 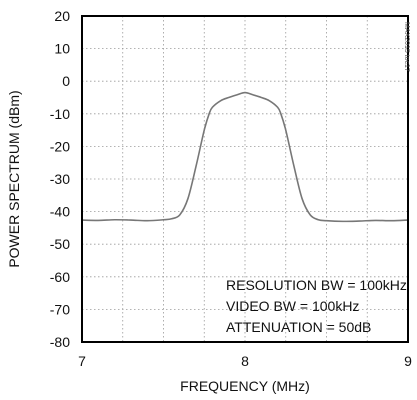 I want to click on x-tick-label: 8, so click(x=245, y=361).